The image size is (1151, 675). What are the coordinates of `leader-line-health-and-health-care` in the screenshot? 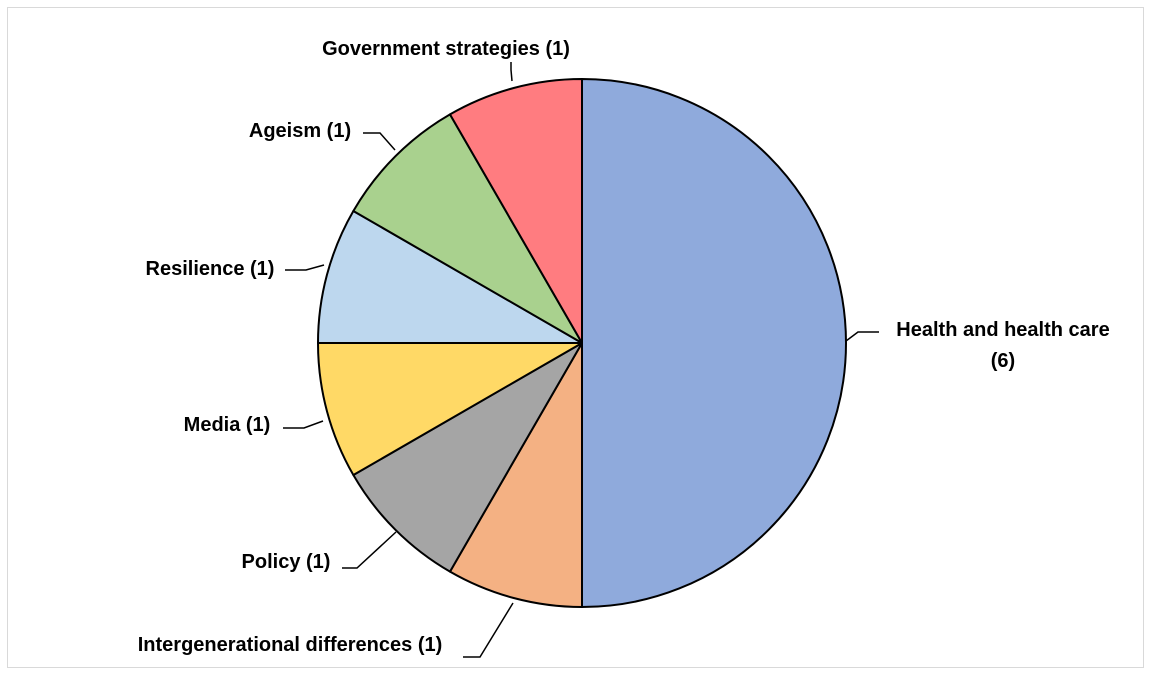 It's located at (862, 336).